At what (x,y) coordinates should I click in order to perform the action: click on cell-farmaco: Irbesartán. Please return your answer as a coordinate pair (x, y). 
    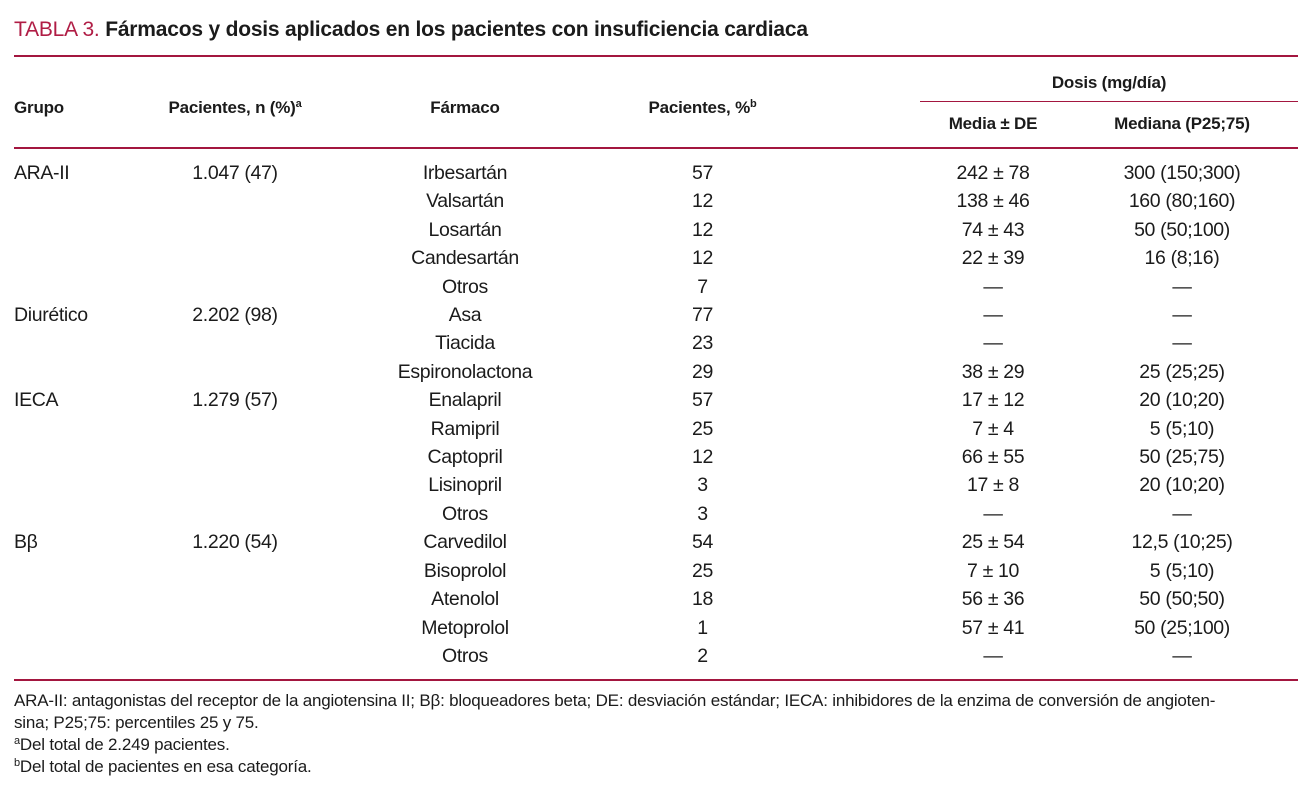
    Looking at the image, I should click on (465, 173).